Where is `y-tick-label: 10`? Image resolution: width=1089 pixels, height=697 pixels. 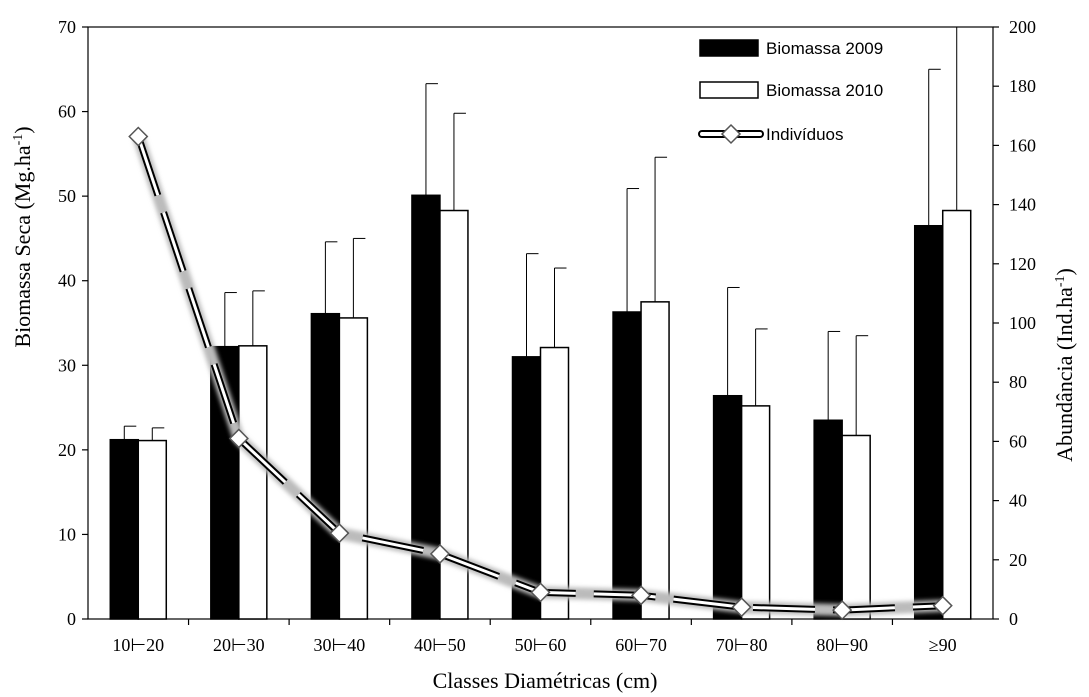 y-tick-label: 10 is located at coordinates (67, 534).